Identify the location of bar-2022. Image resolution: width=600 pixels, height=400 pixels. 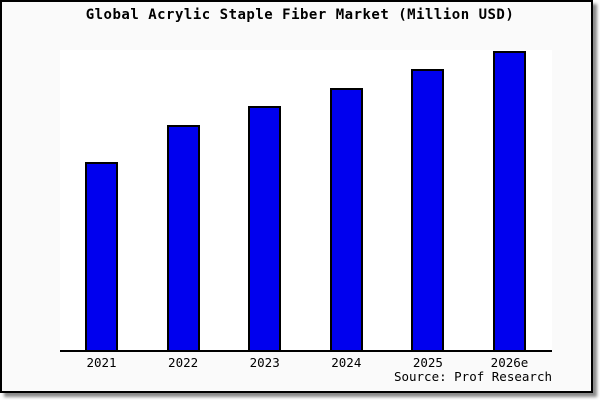
(183, 237).